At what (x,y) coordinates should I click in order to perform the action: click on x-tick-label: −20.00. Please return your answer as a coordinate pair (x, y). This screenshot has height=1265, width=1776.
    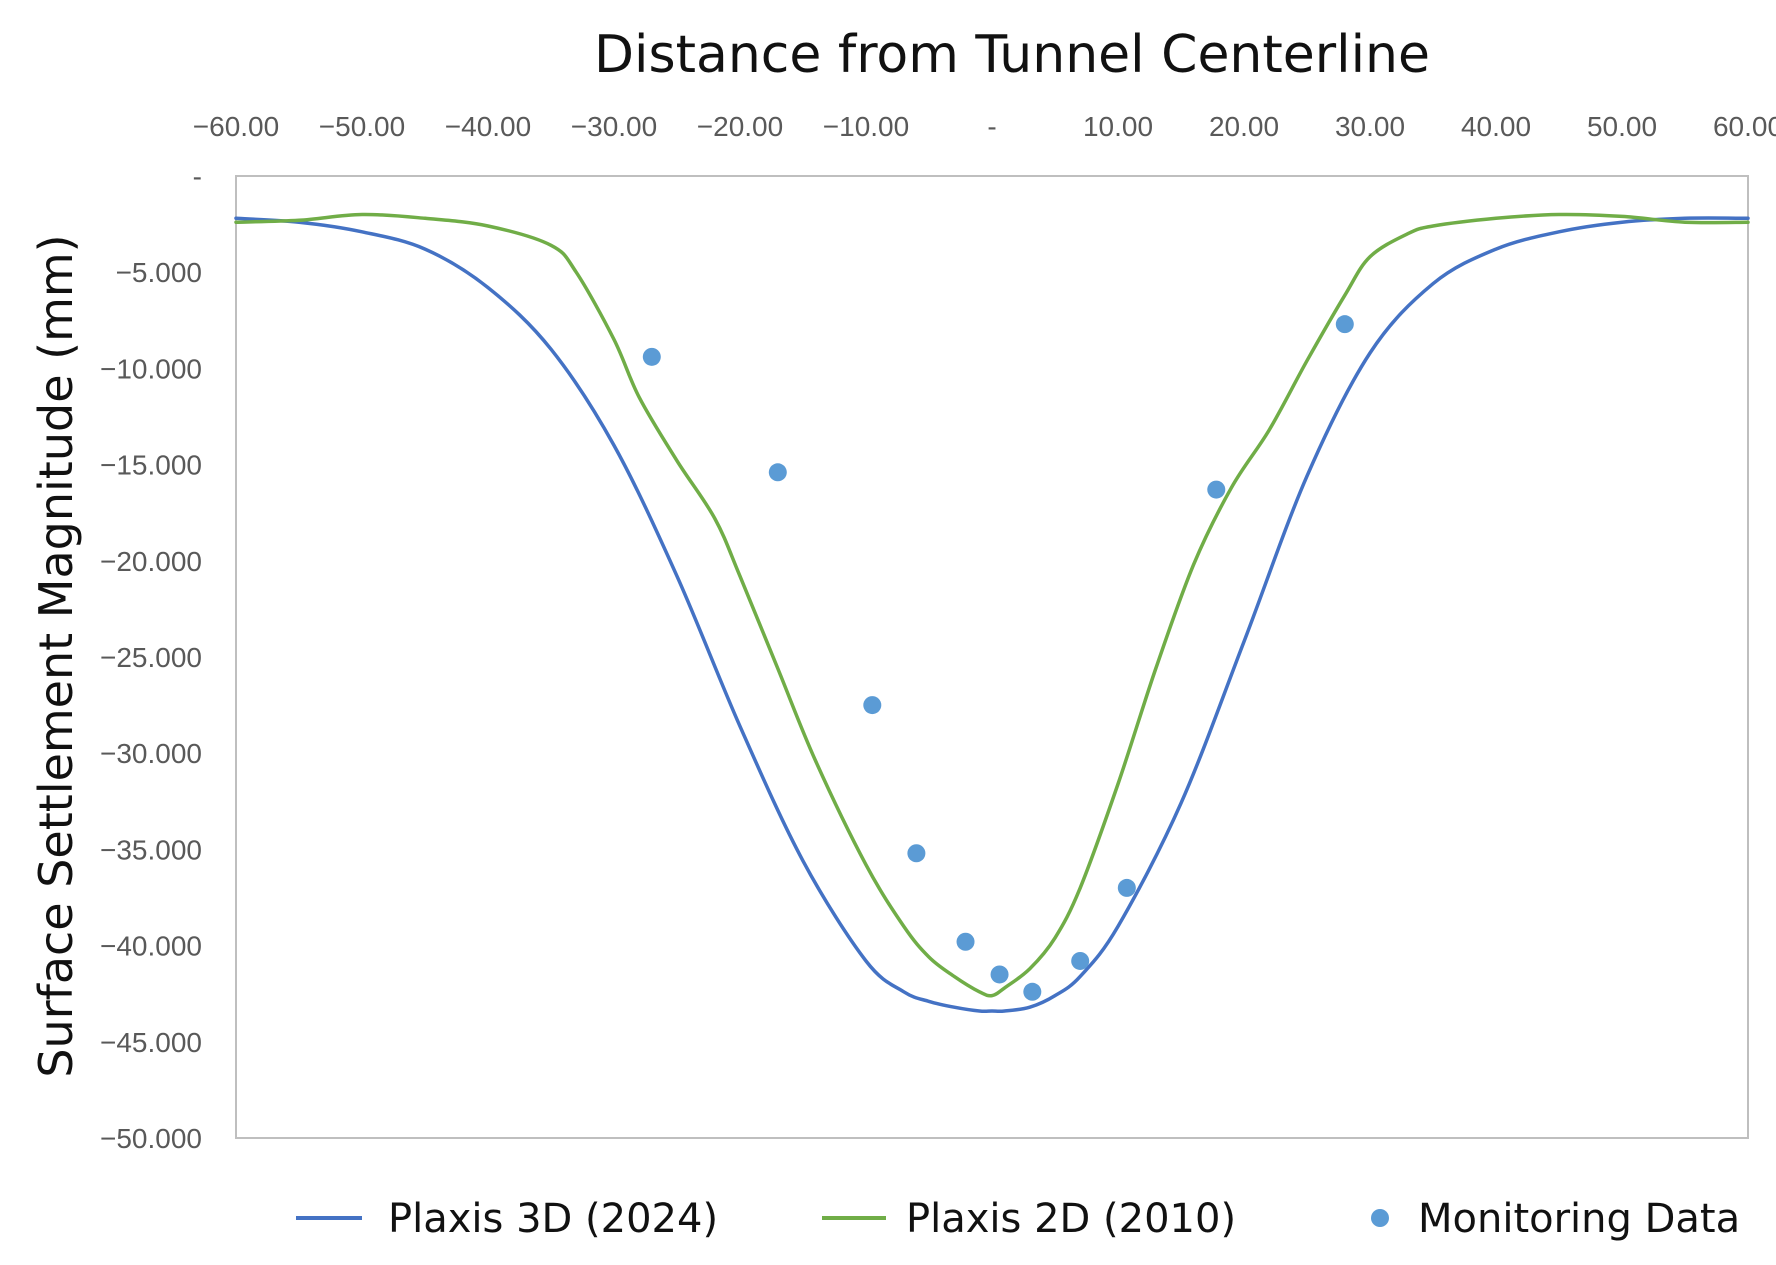
    Looking at the image, I should click on (740, 126).